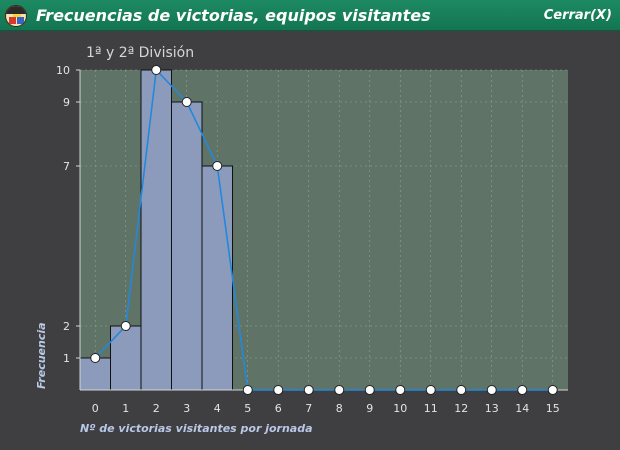  What do you see at coordinates (125, 408) in the screenshot?
I see `x-tick-label: 1` at bounding box center [125, 408].